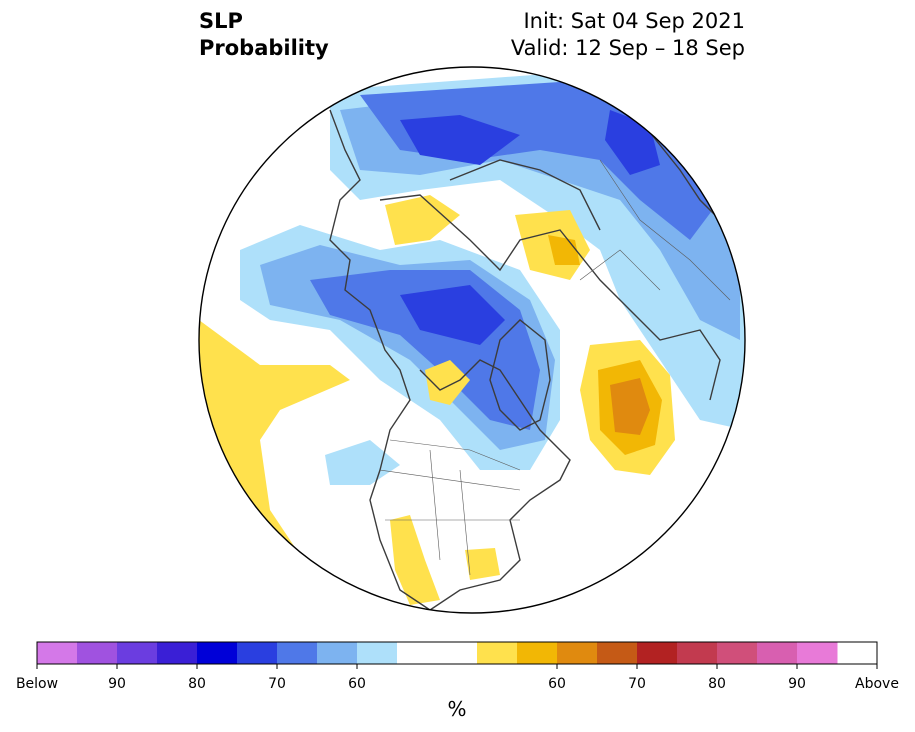  I want to click on colorbar-frame, so click(457, 653).